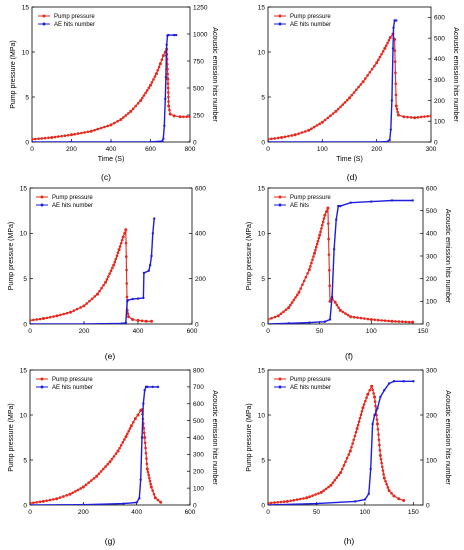 The height and width of the screenshot is (550, 464). I want to click on y-left-tick-label: 5, so click(25, 279).